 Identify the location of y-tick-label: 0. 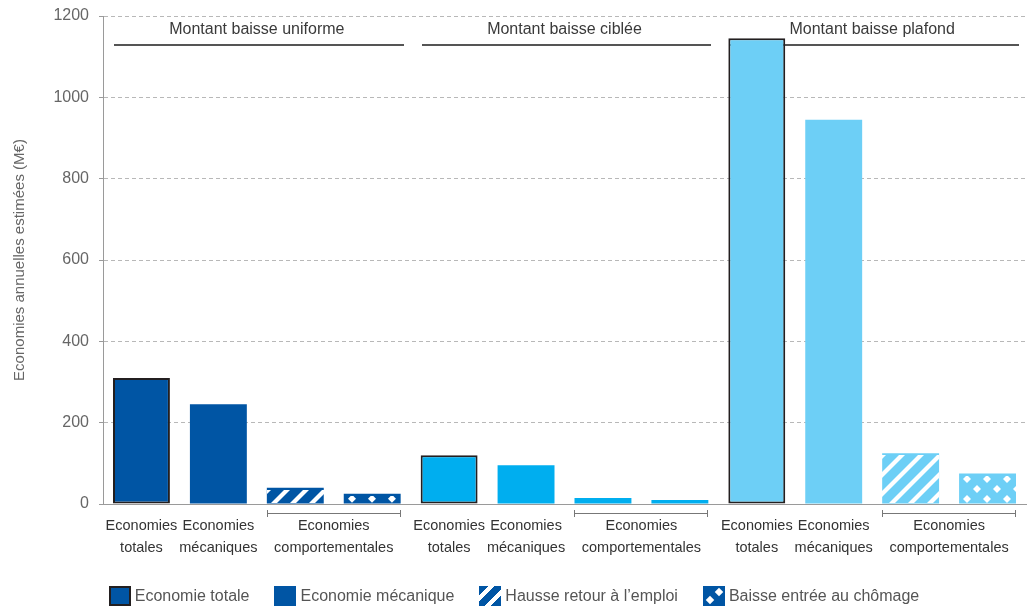
(85, 503).